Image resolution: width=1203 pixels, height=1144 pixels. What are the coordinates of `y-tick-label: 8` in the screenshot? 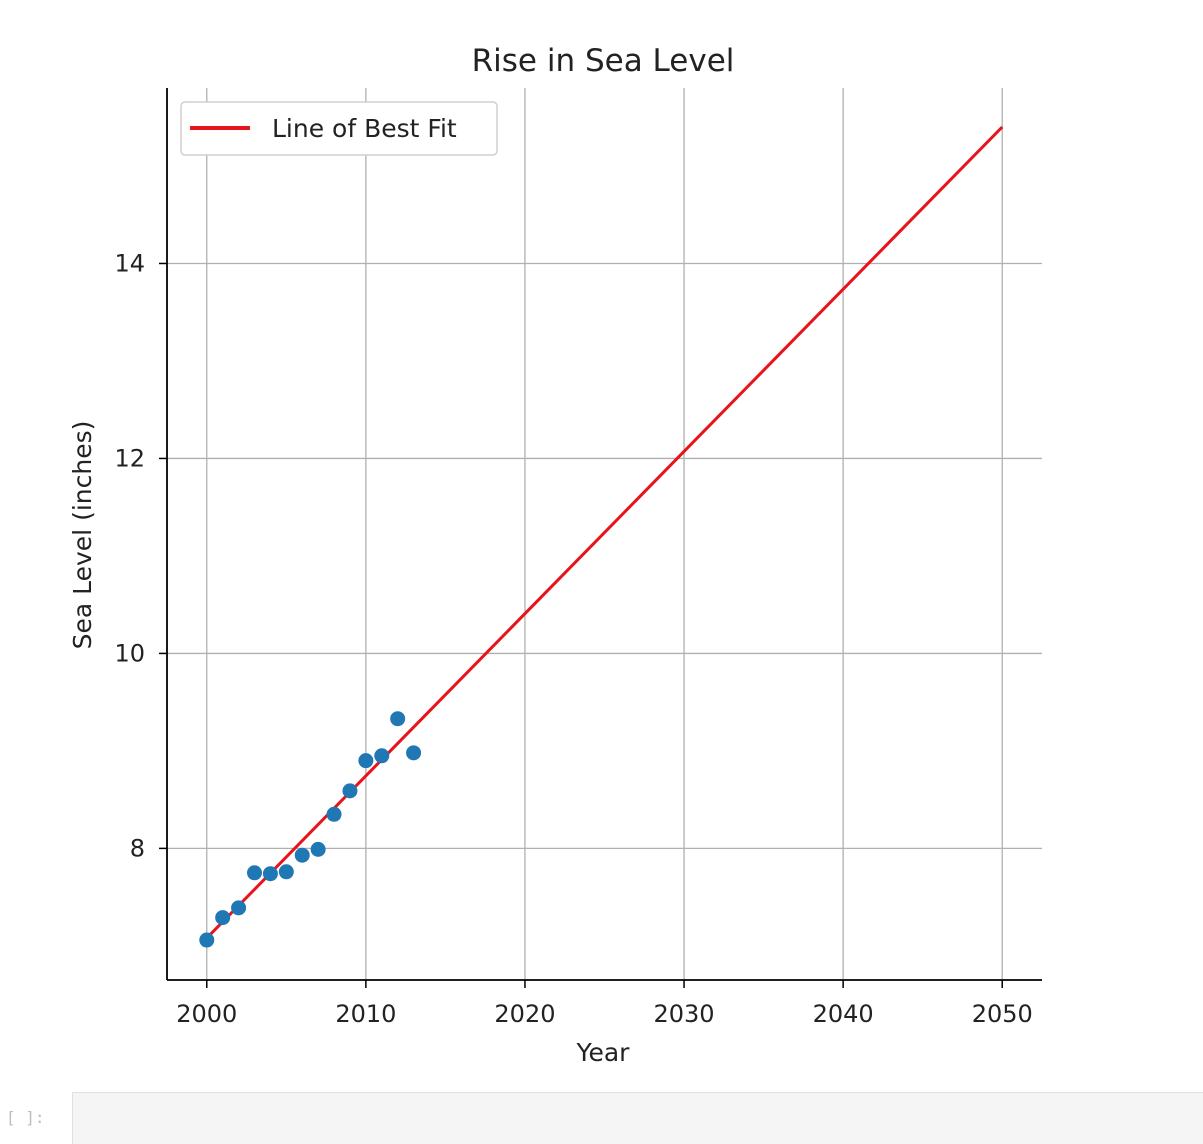 It's located at (137, 848).